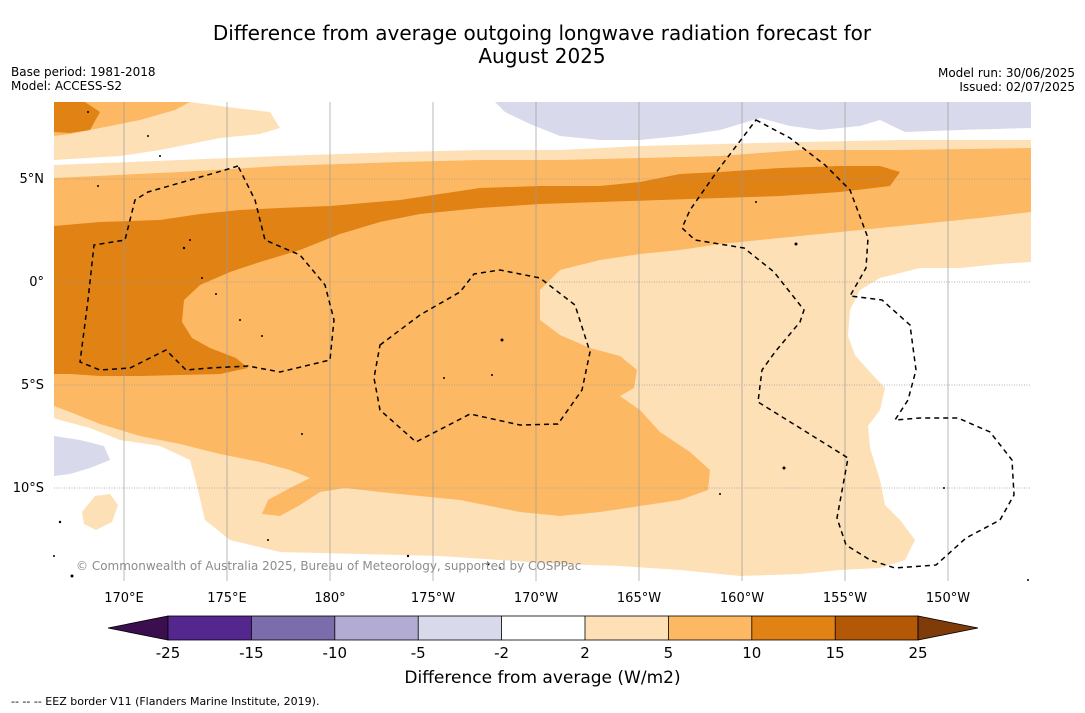  What do you see at coordinates (335, 653) in the screenshot?
I see `colorbar-tick: -10` at bounding box center [335, 653].